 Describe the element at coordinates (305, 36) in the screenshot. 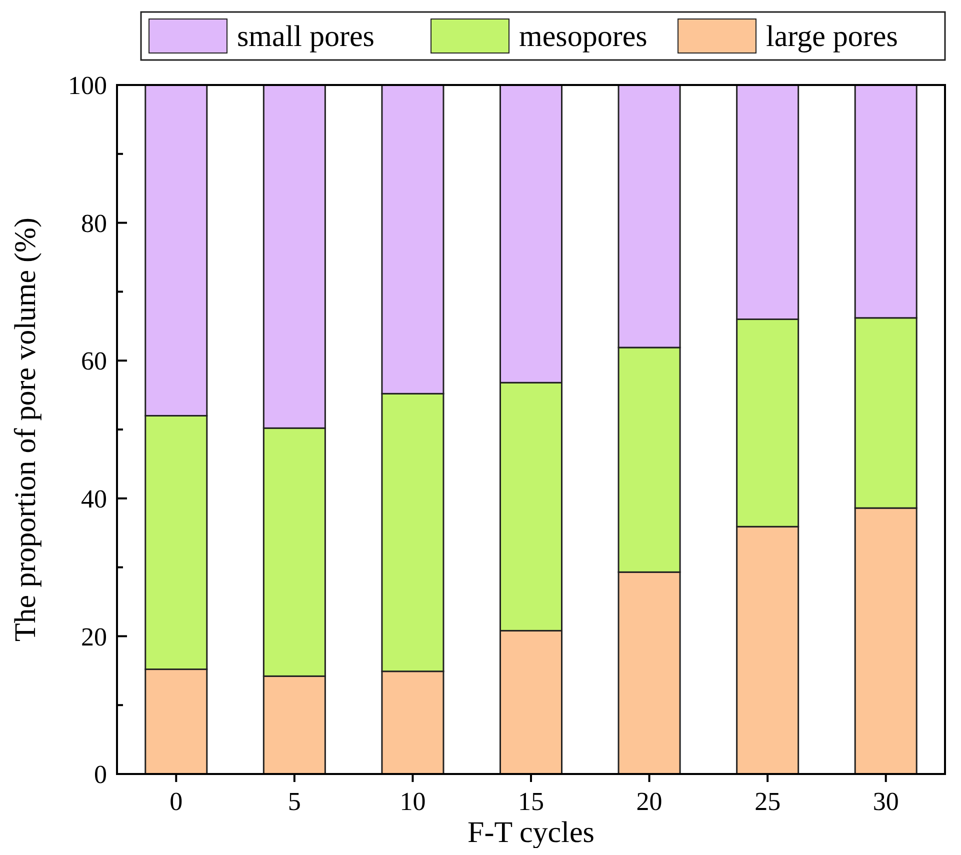

I see `legend-label: small pores` at that location.